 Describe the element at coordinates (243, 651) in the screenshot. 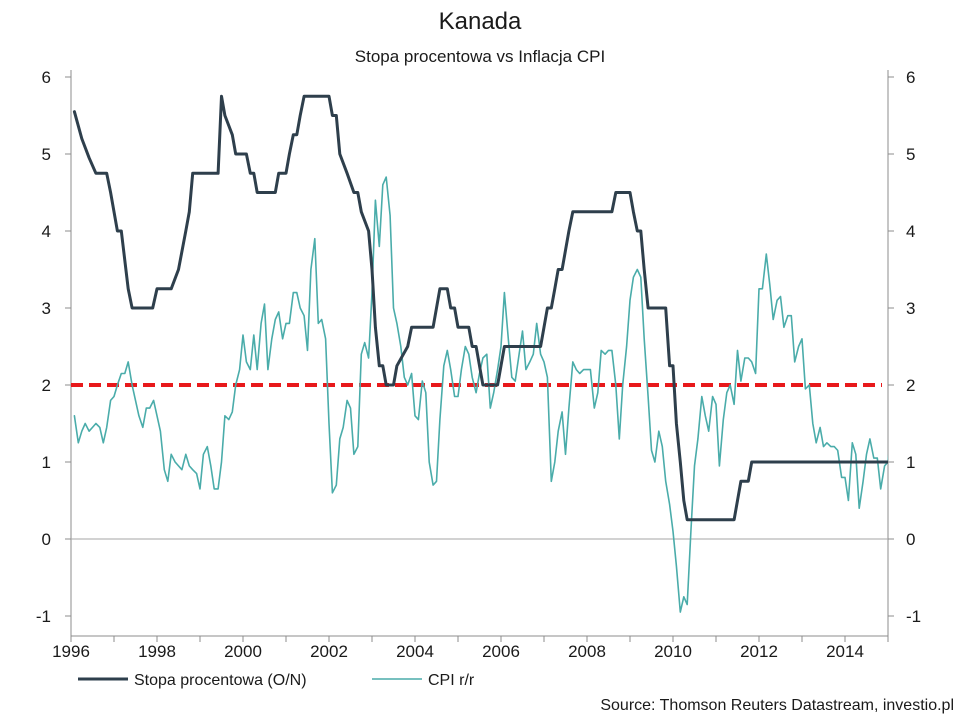

I see `x-tick-label: 2000` at that location.